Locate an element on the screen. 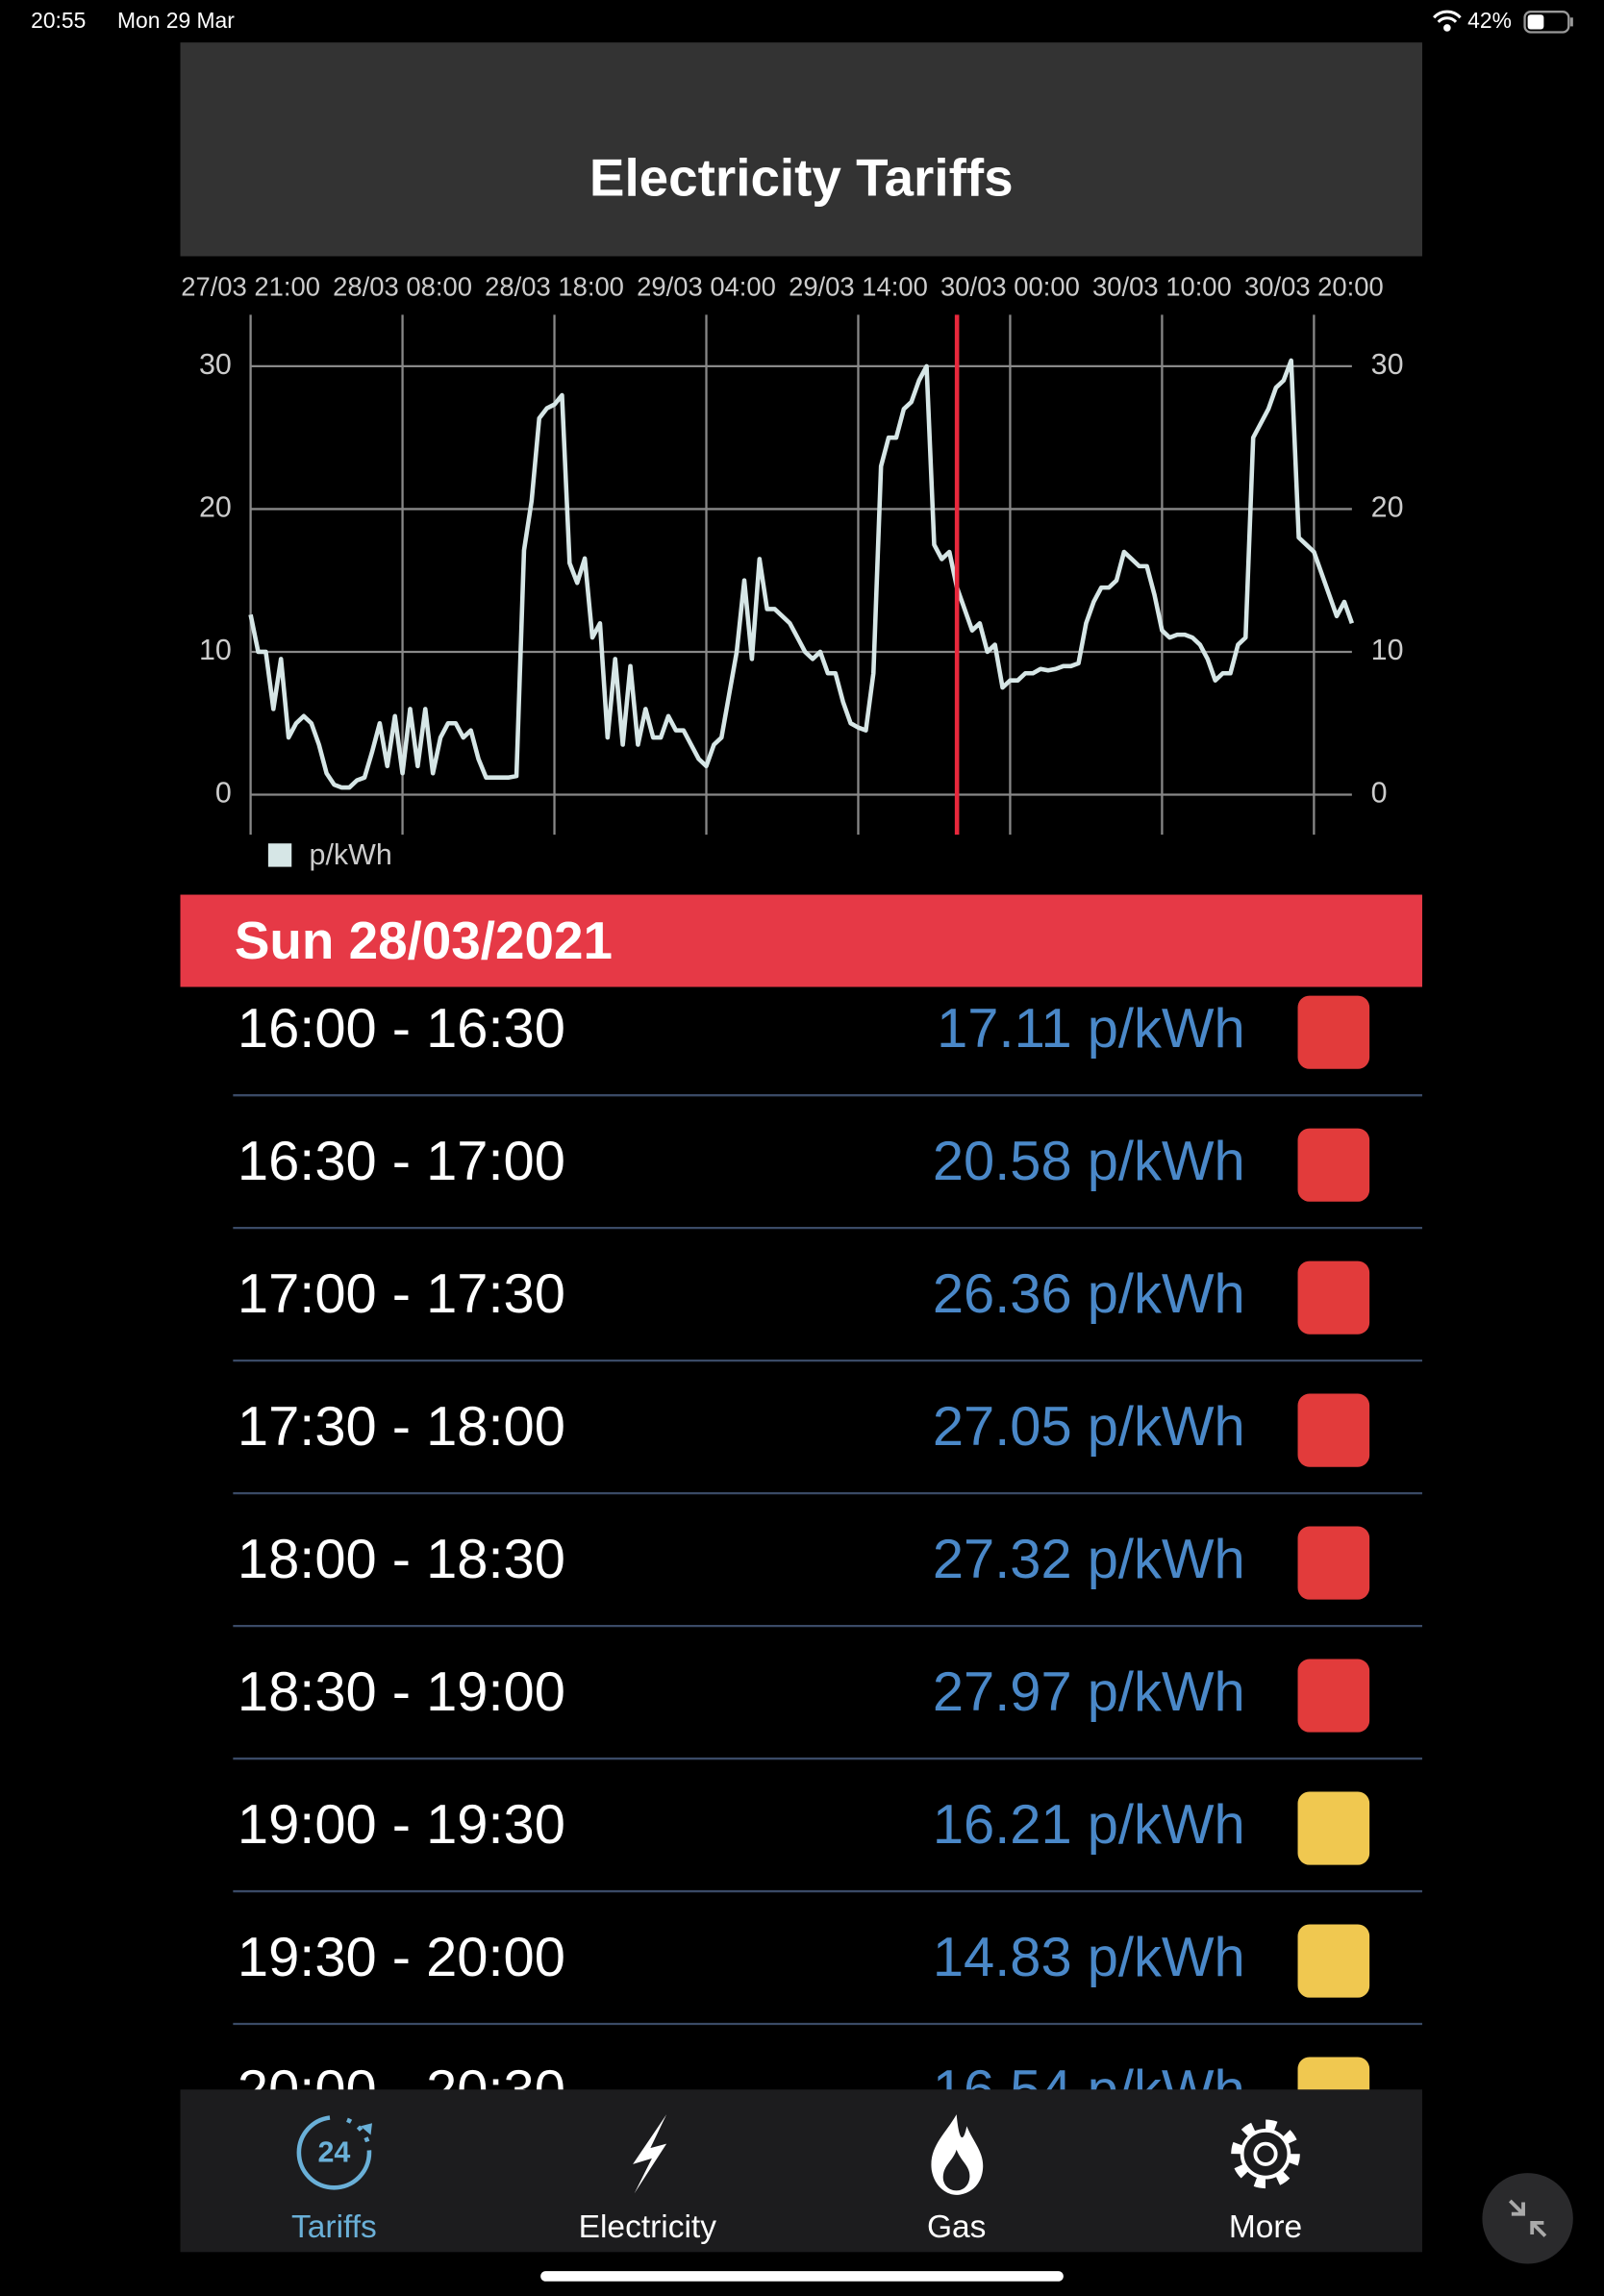 This screenshot has width=1604, height=2296. header-bar is located at coordinates (801, 149).